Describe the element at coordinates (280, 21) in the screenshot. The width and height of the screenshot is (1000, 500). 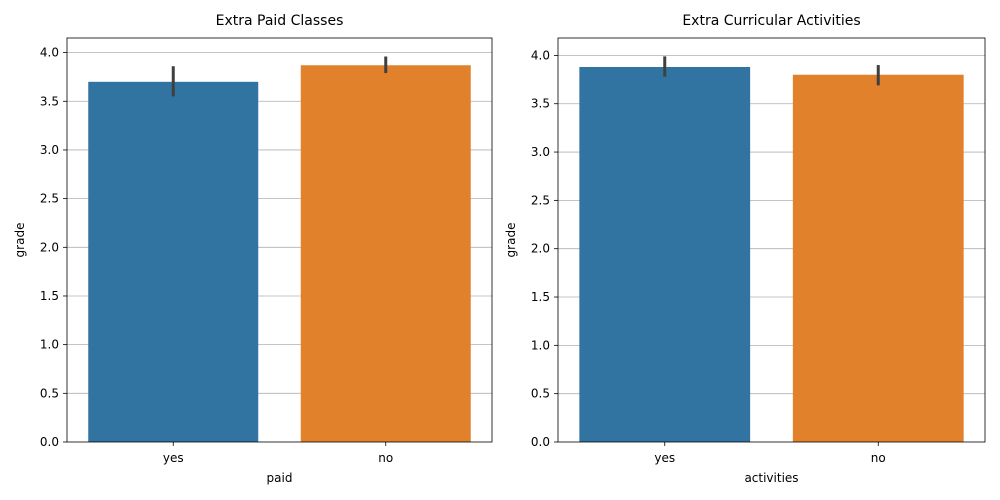
I see `chart-title: Extra Paid Classes` at that location.